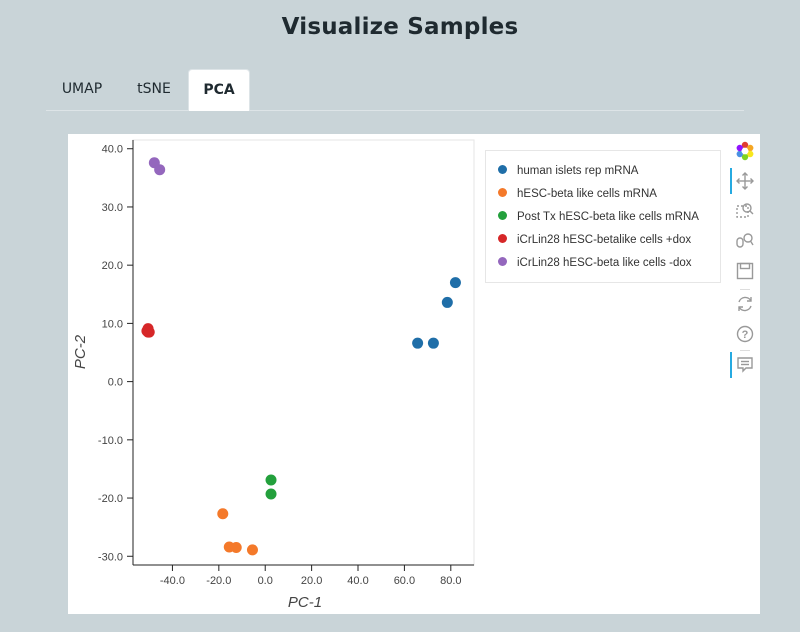 The width and height of the screenshot is (800, 632). What do you see at coordinates (745, 271) in the screenshot?
I see `save-icon` at bounding box center [745, 271].